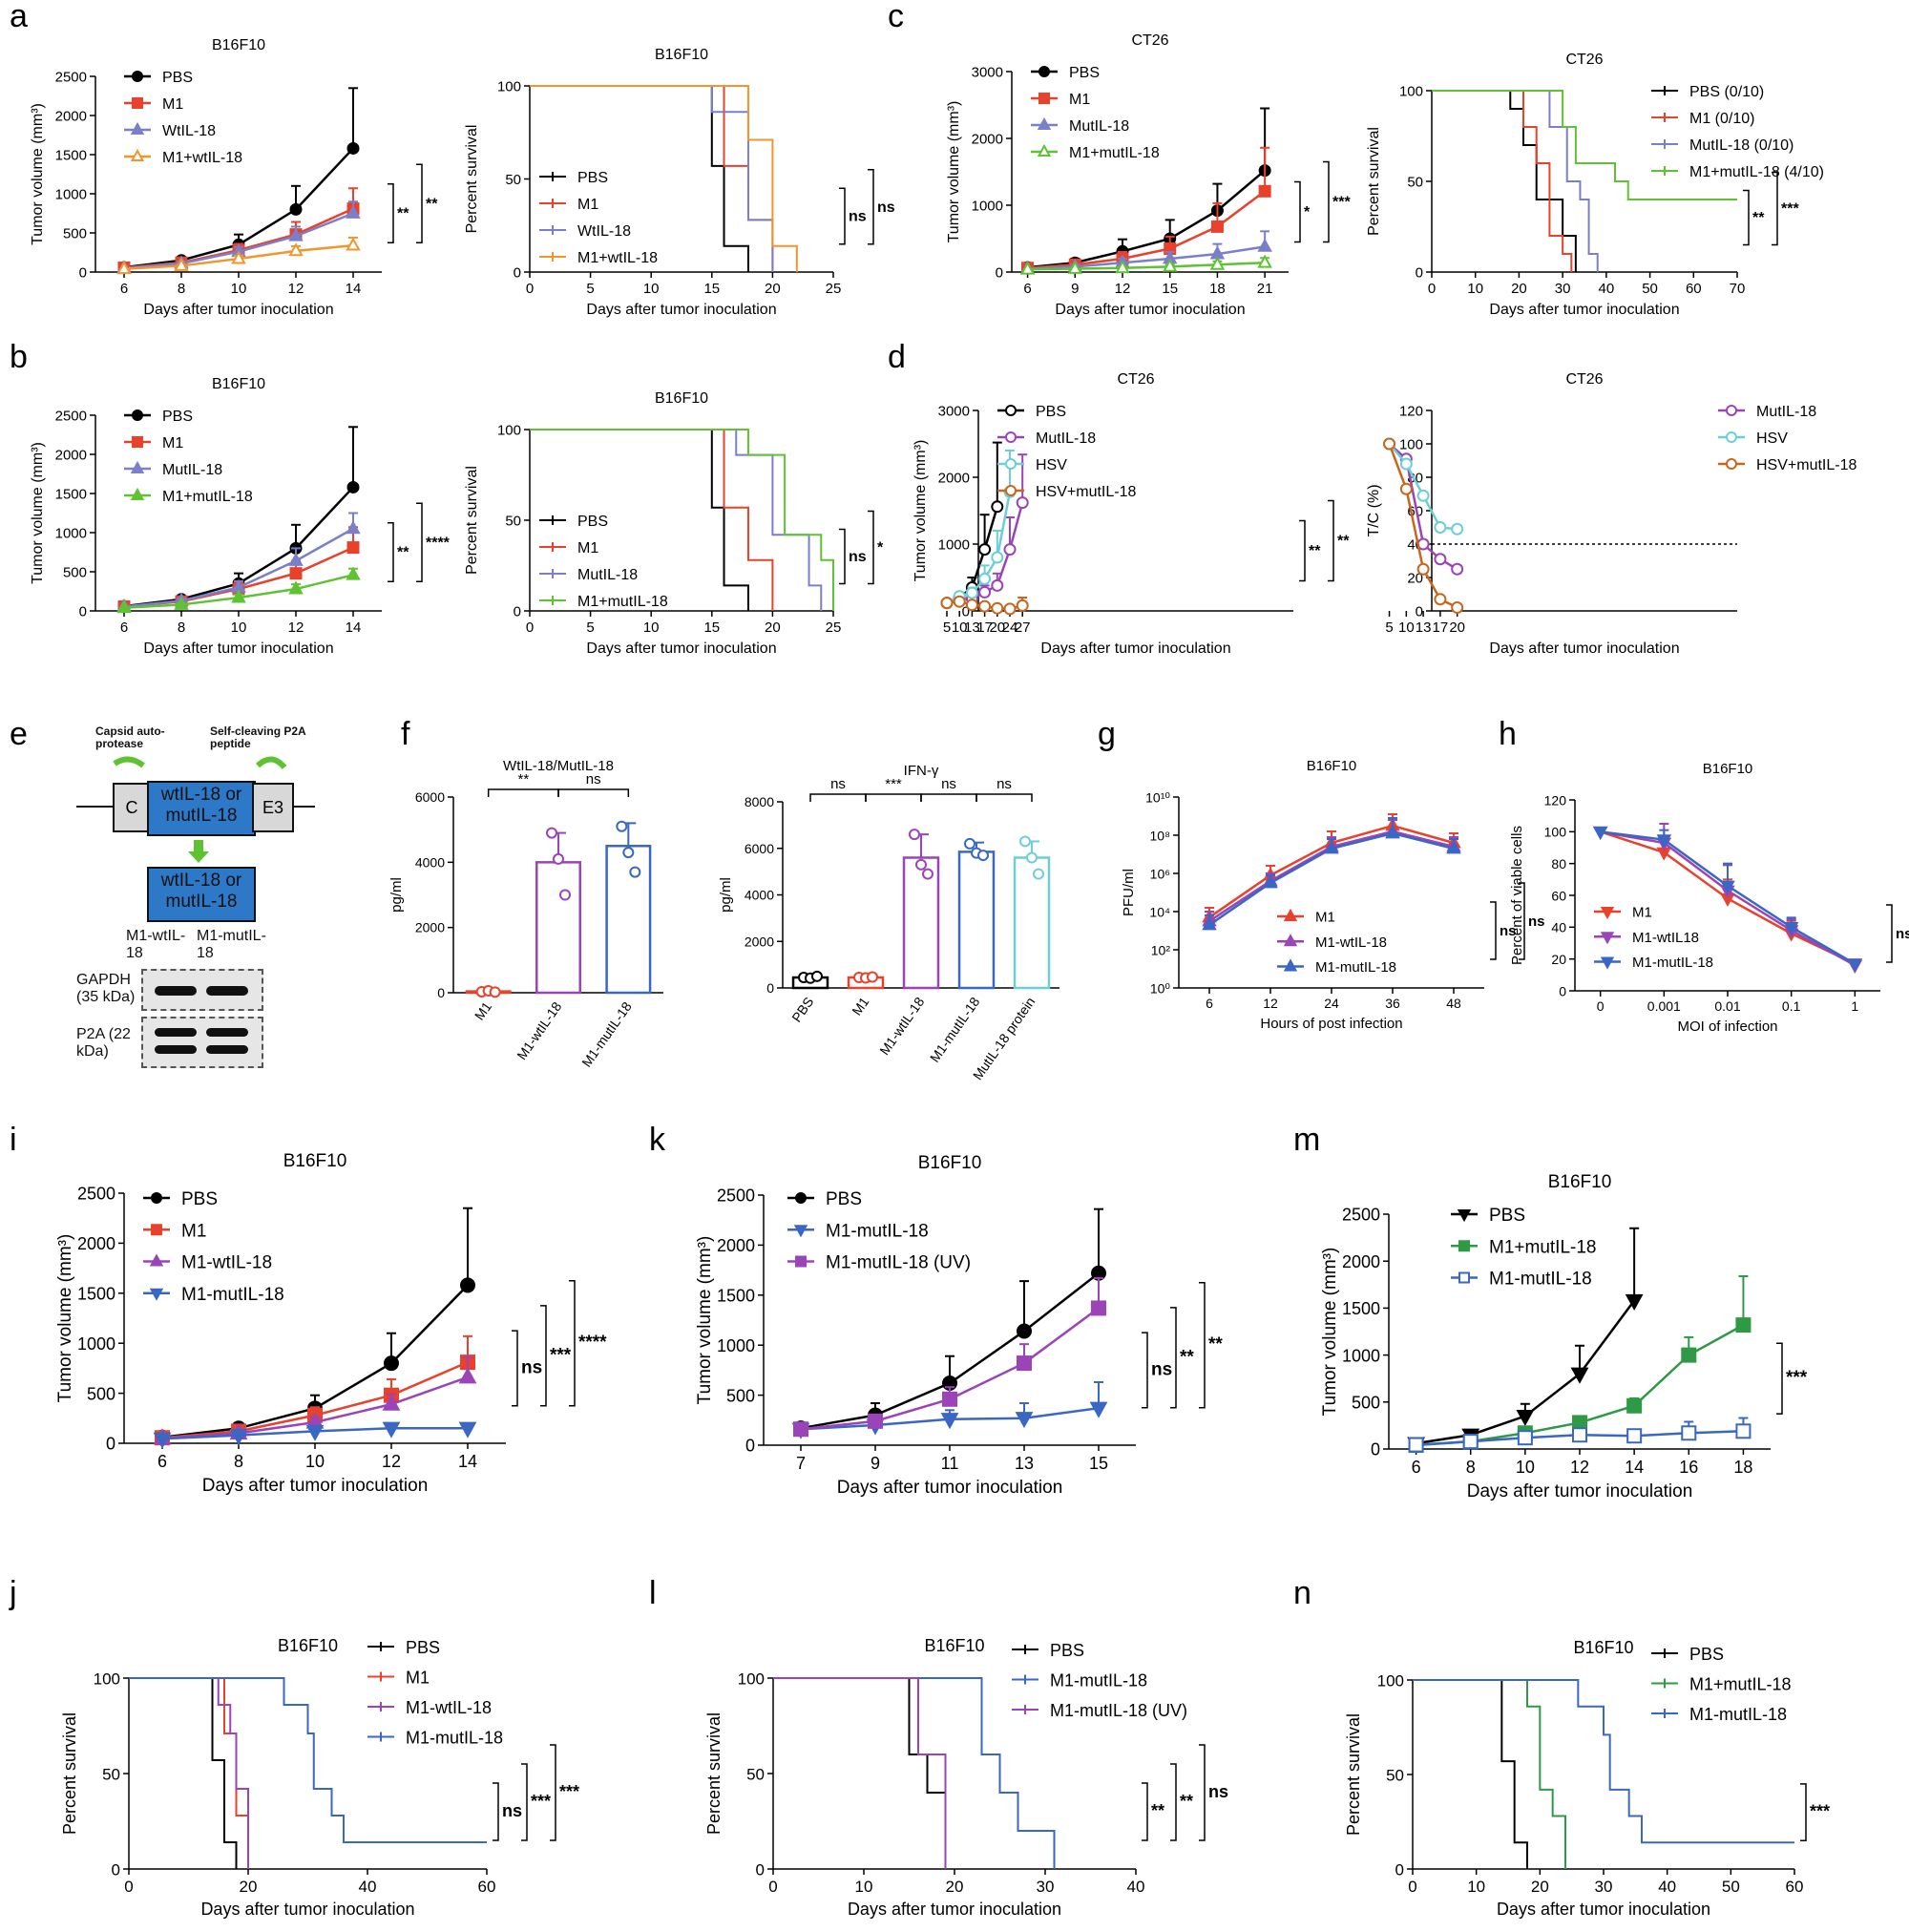 The width and height of the screenshot is (1909, 1932). I want to click on category-label: M1, so click(483, 1010).